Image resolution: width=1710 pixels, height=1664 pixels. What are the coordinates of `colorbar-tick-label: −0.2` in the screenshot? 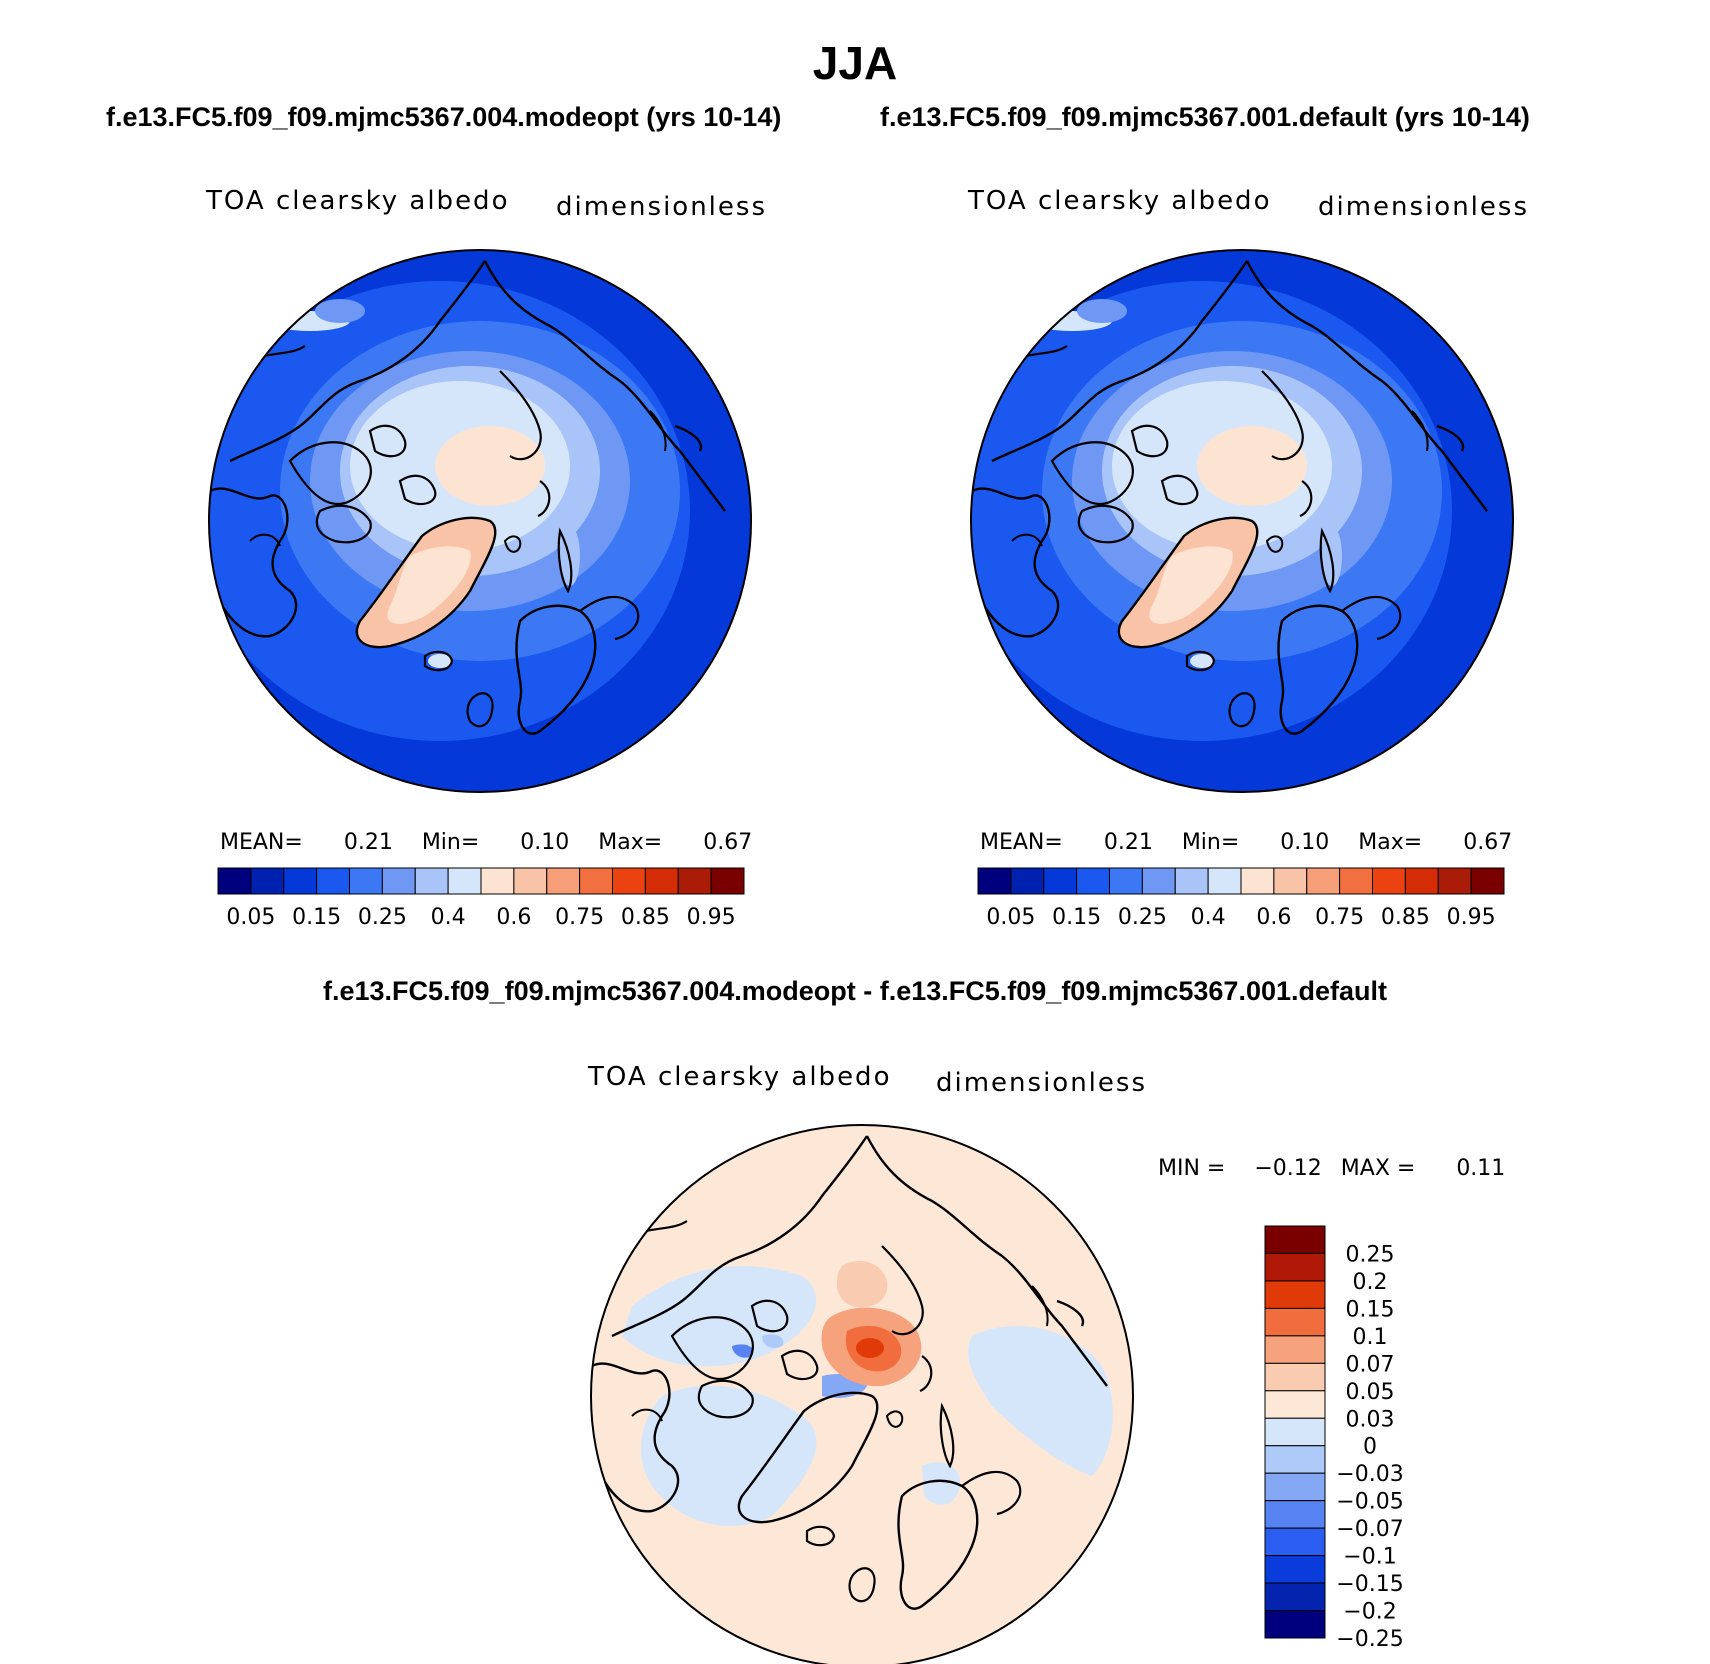 It's located at (1369, 1612).